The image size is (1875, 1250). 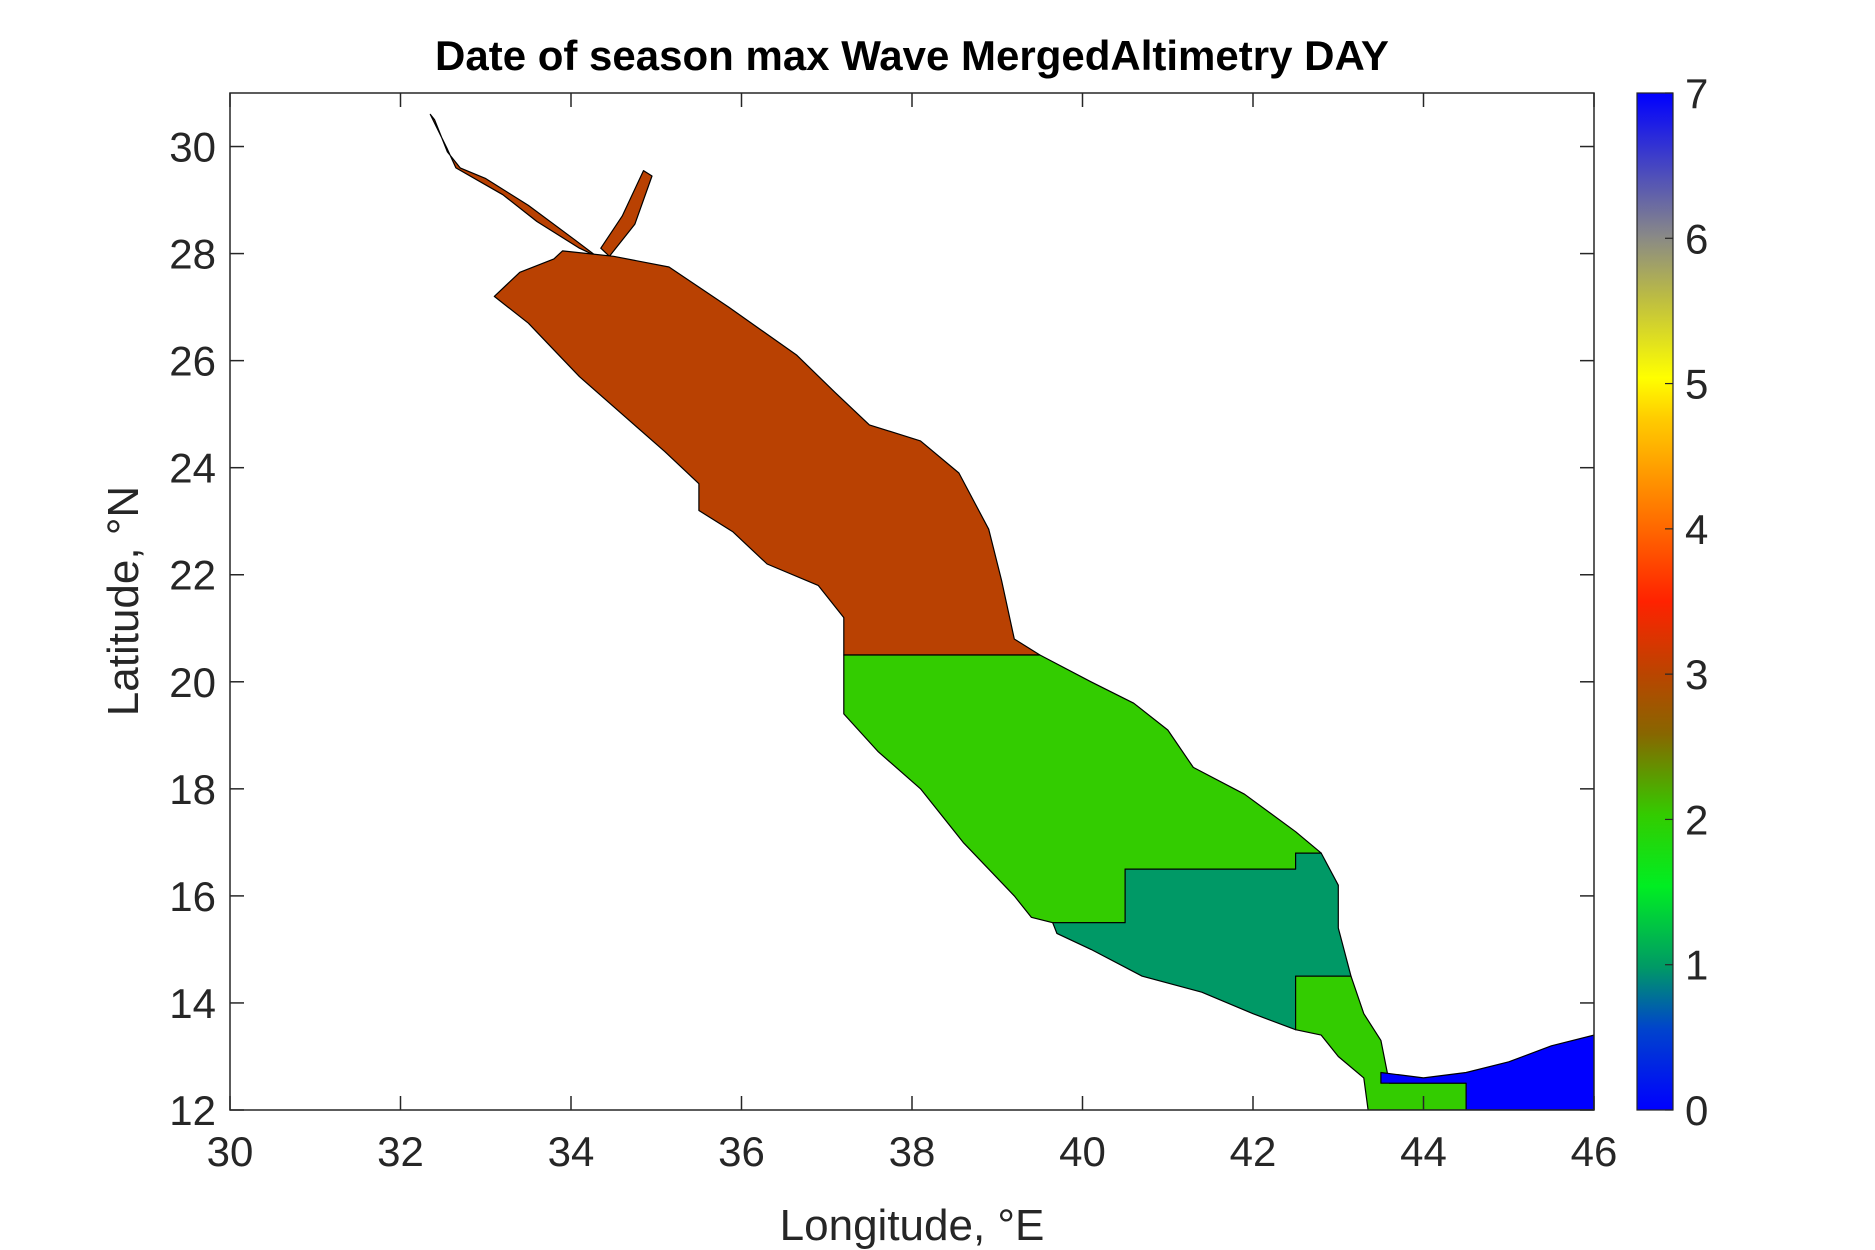 I want to click on map-region-gulf-of-aden, so click(x=1487, y=1072).